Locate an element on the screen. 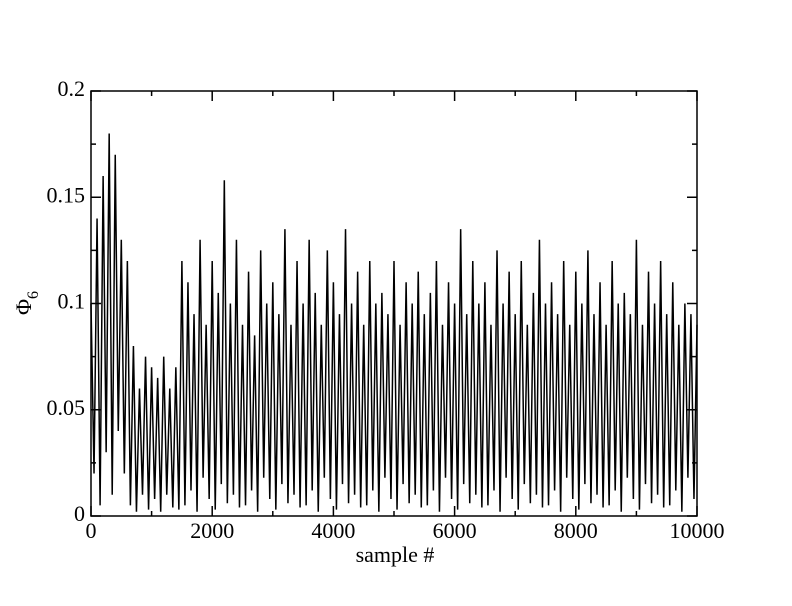 This screenshot has width=792, height=606. x-tick-label: 8000 is located at coordinates (576, 530).